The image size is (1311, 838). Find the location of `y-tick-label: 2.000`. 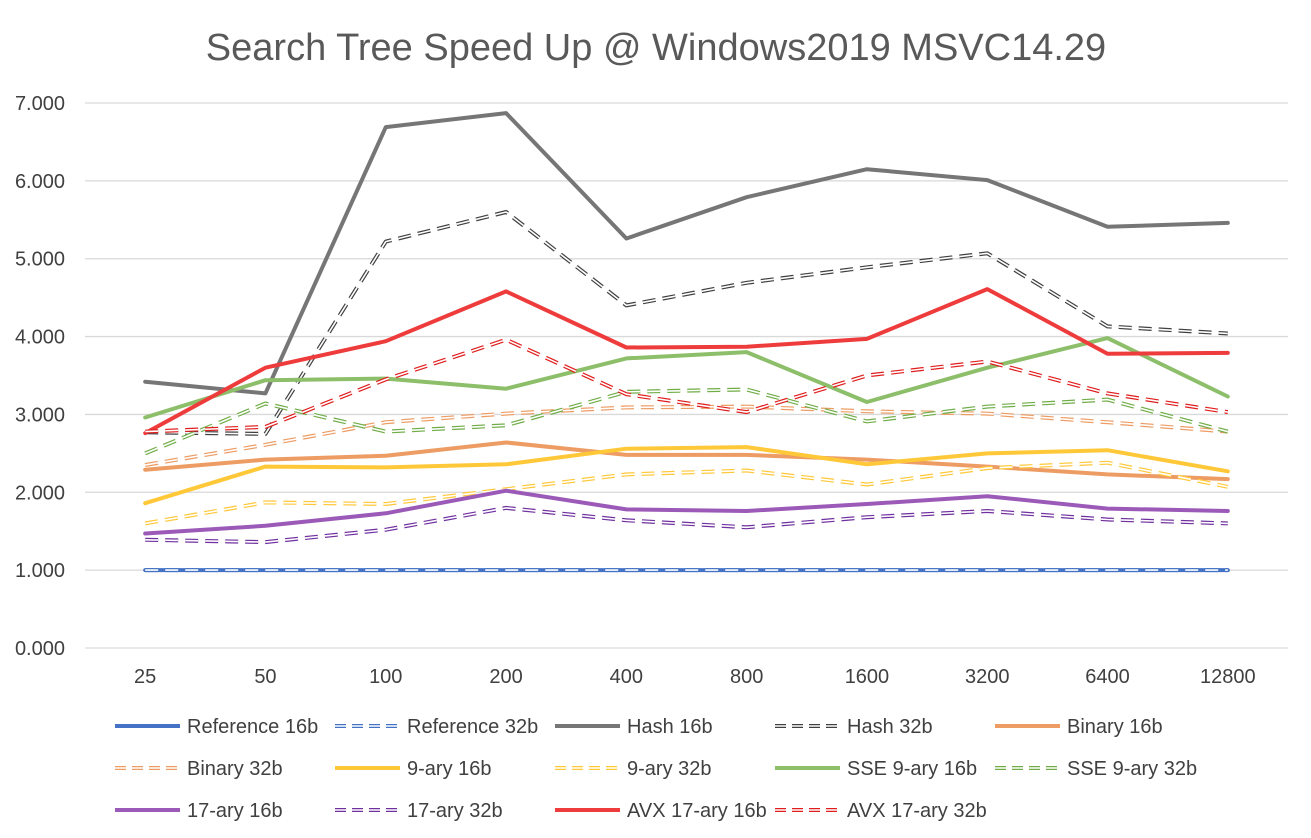

y-tick-label: 2.000 is located at coordinates (40, 493).